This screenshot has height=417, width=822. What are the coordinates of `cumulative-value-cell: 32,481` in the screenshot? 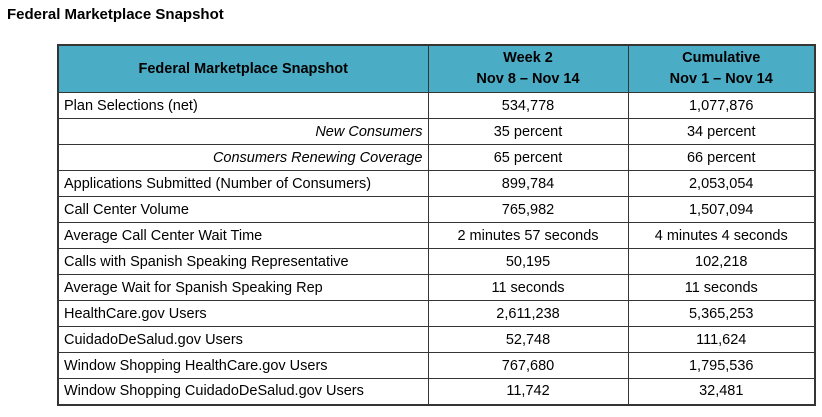 It's located at (721, 392).